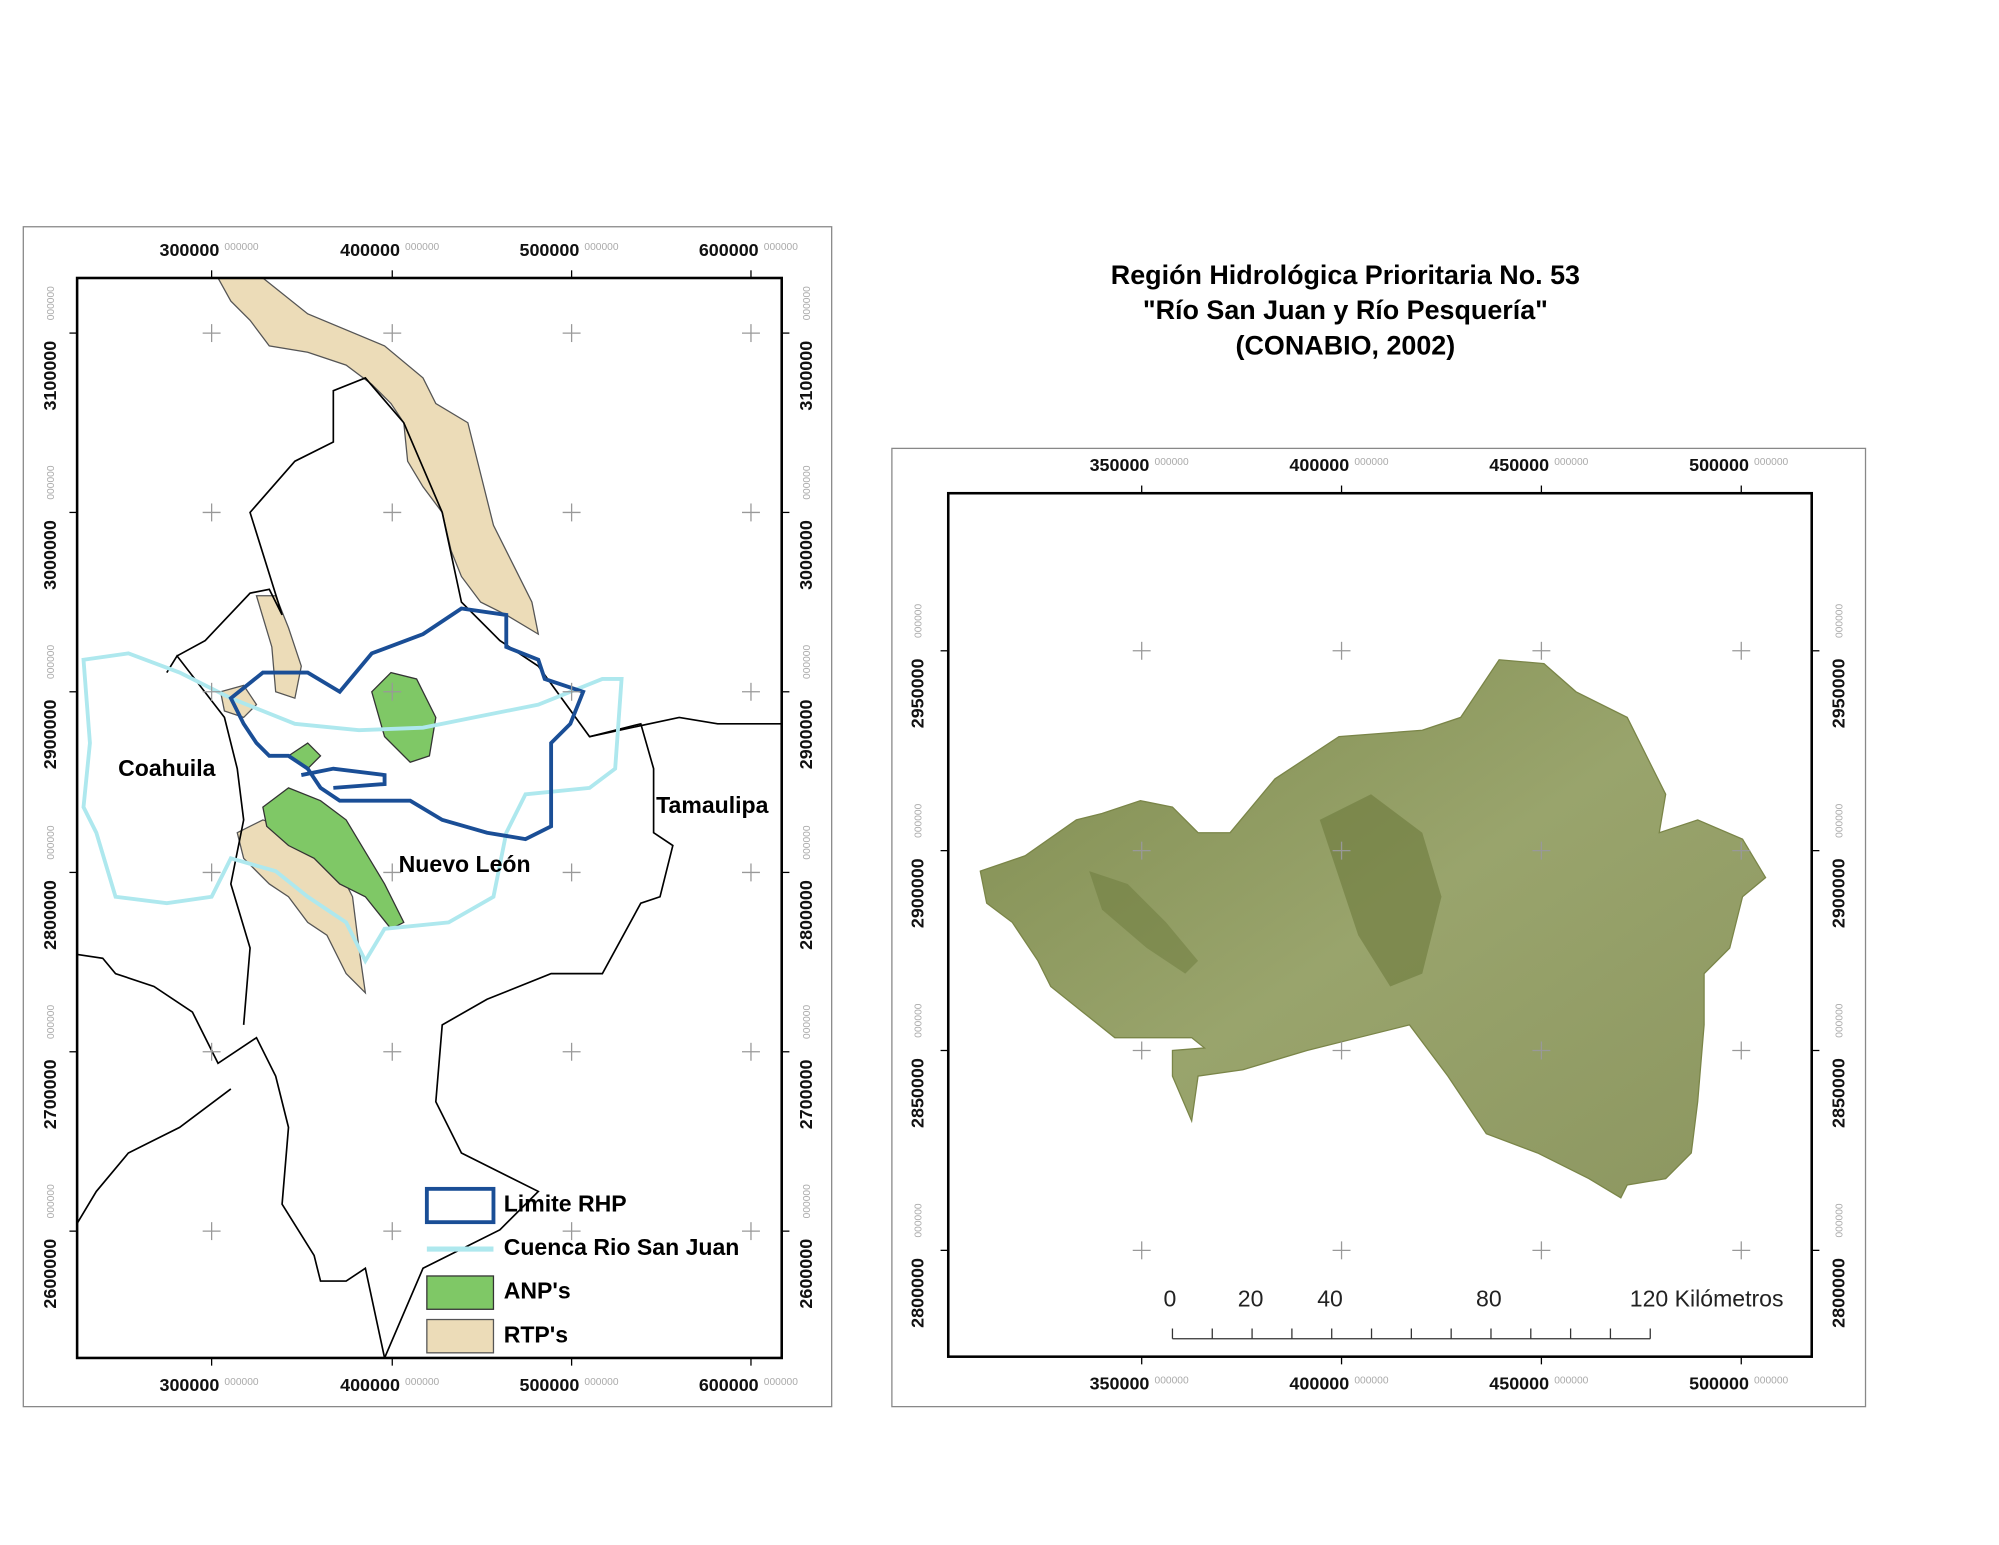 Image resolution: width=1999 pixels, height=1545 pixels. I want to click on place-label: Coahuila, so click(167, 768).